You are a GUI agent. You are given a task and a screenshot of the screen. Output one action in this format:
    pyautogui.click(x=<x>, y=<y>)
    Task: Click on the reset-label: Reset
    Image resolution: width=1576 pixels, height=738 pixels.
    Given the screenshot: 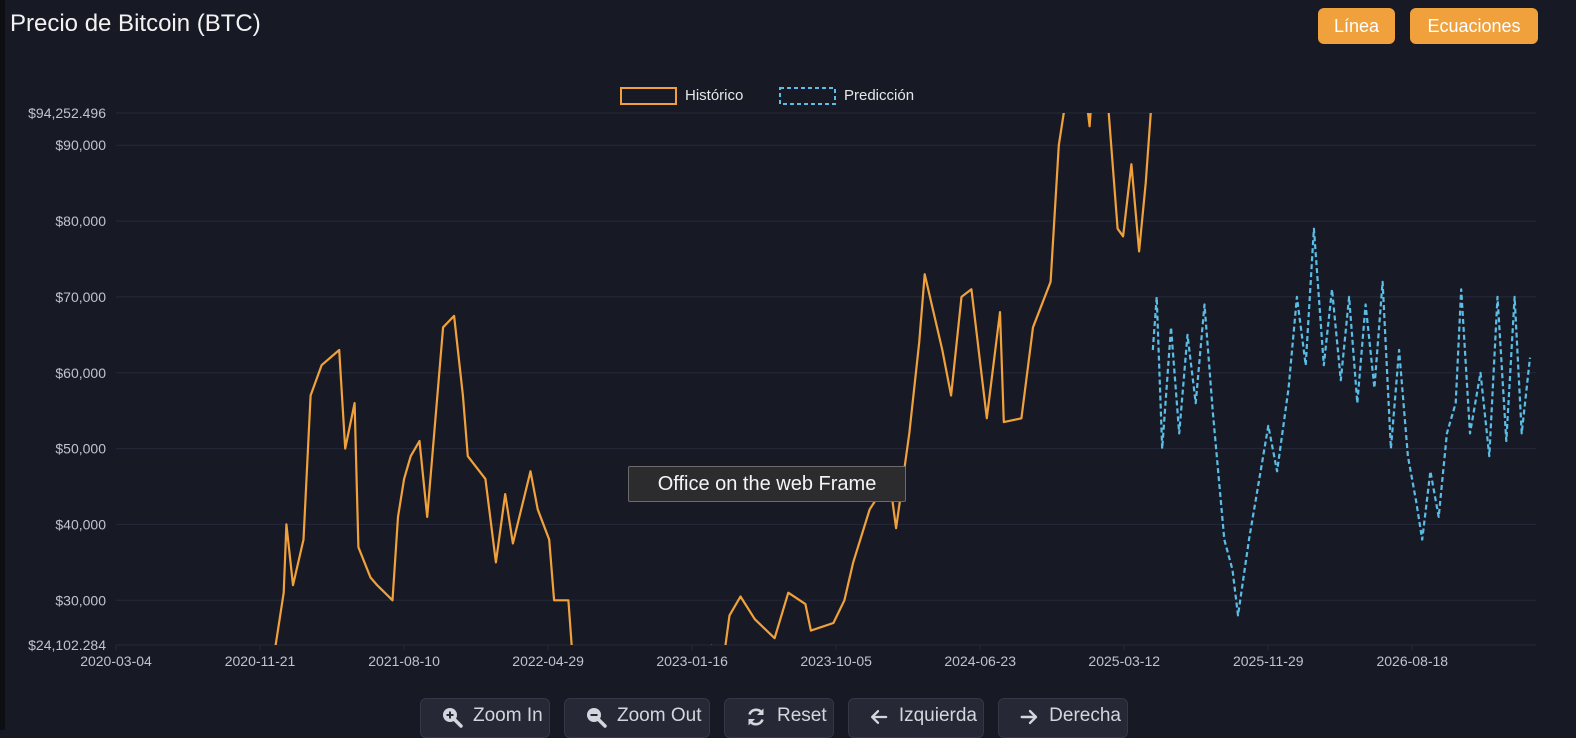 What is the action you would take?
    pyautogui.click(x=802, y=715)
    